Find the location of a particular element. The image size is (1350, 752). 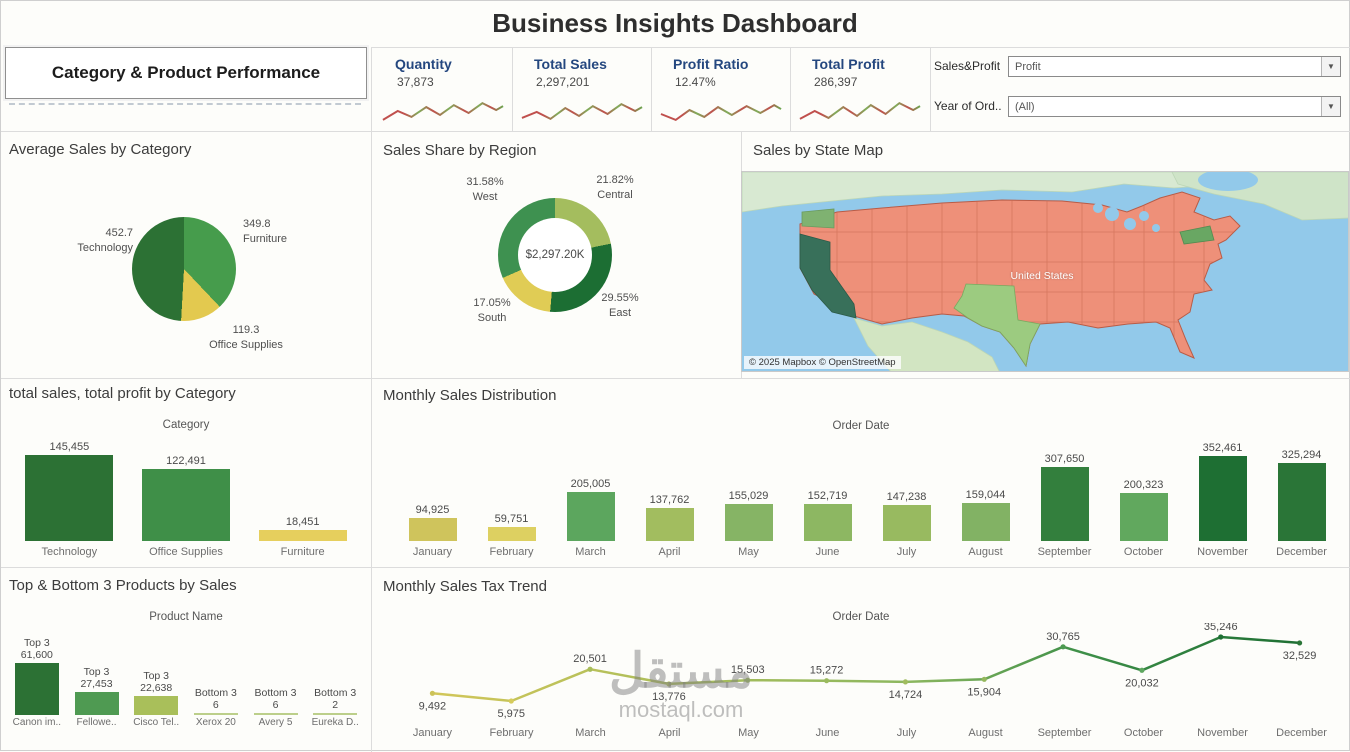

bar-value-label: 27,453 is located at coordinates (96, 684).